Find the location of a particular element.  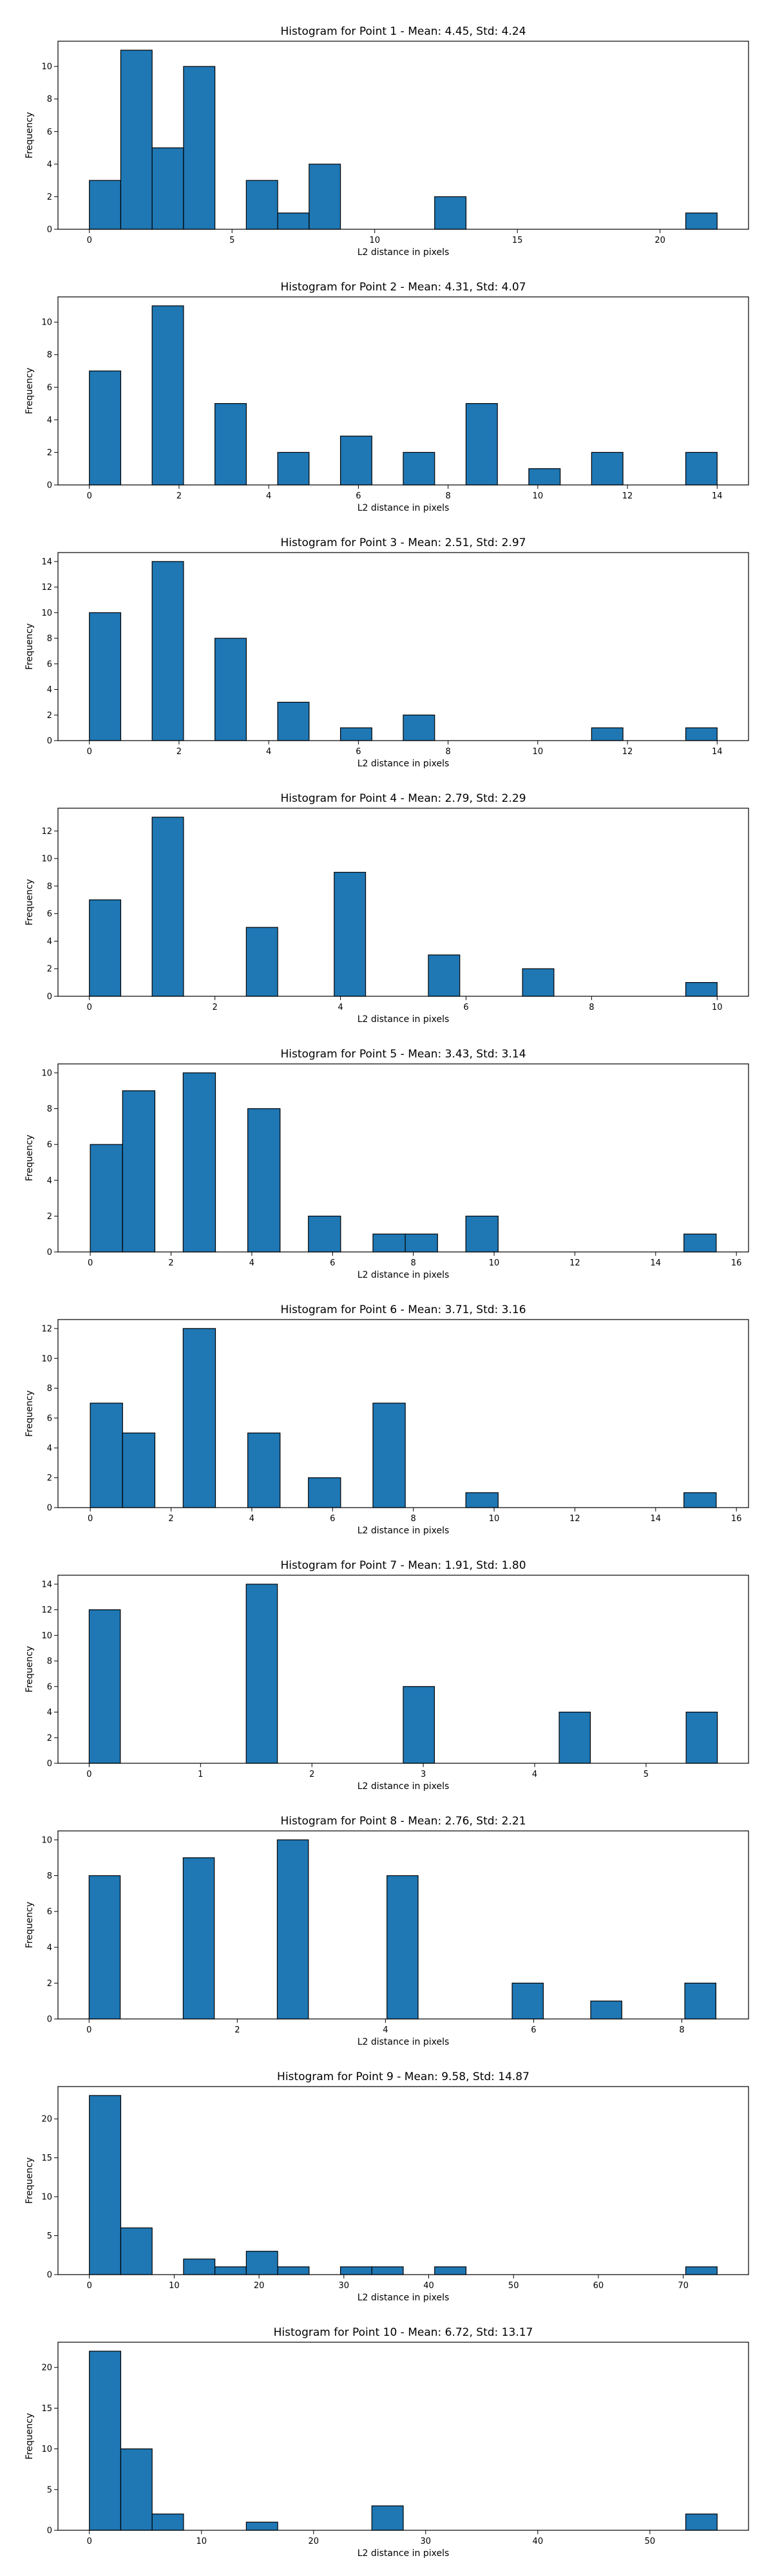

y-tick-label: 15 is located at coordinates (46, 2409).